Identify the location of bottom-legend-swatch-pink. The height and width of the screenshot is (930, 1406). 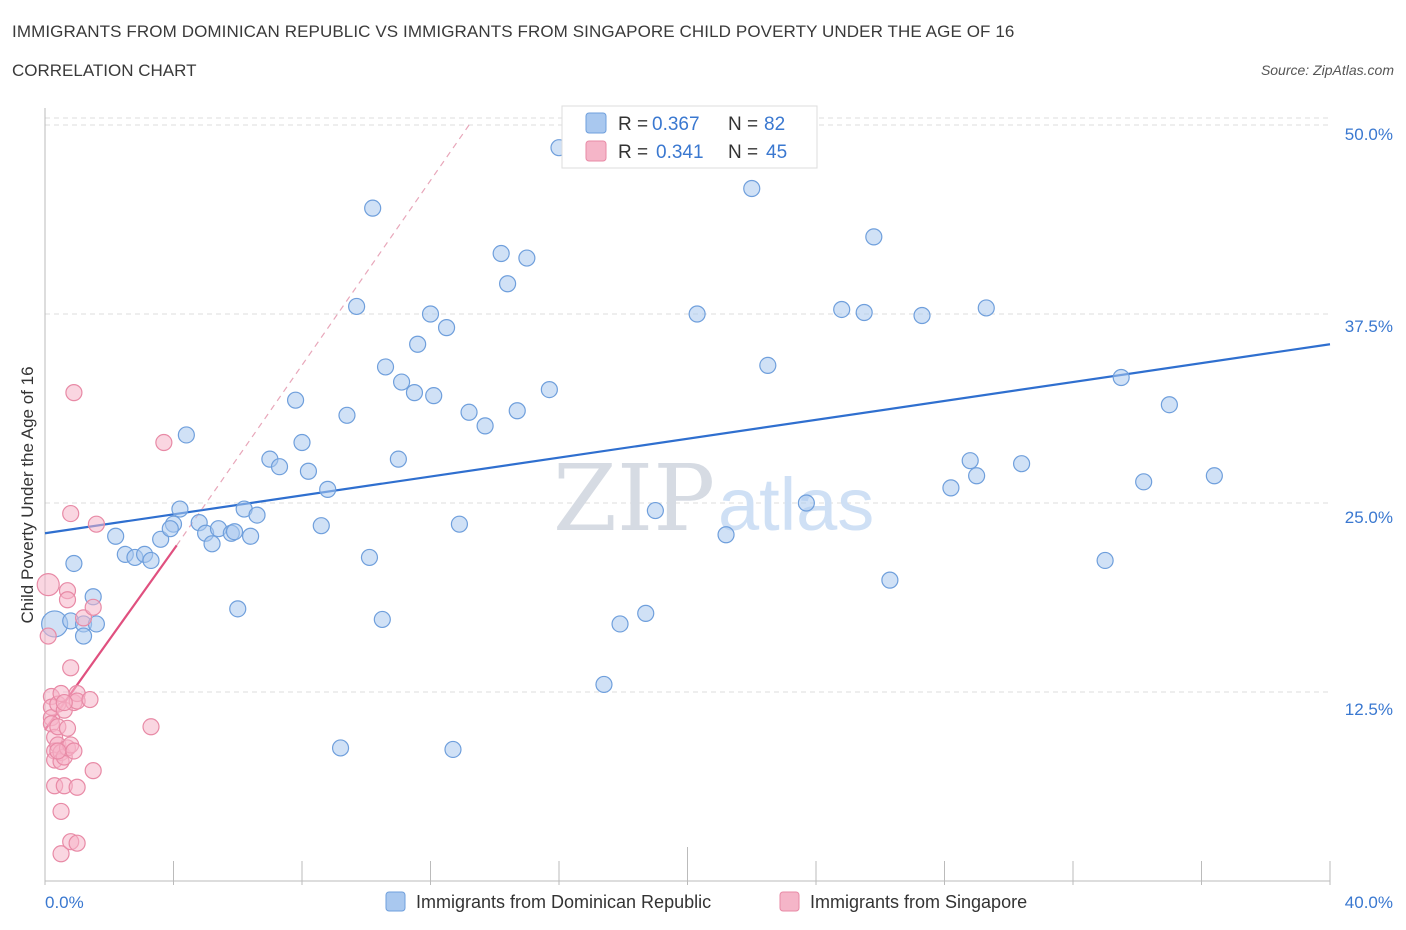
(789, 901).